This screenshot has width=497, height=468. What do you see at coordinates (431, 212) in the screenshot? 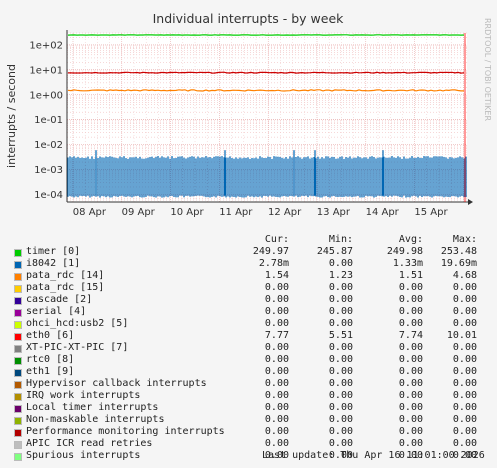
I see `x-tick-label: 15 Apr` at bounding box center [431, 212].